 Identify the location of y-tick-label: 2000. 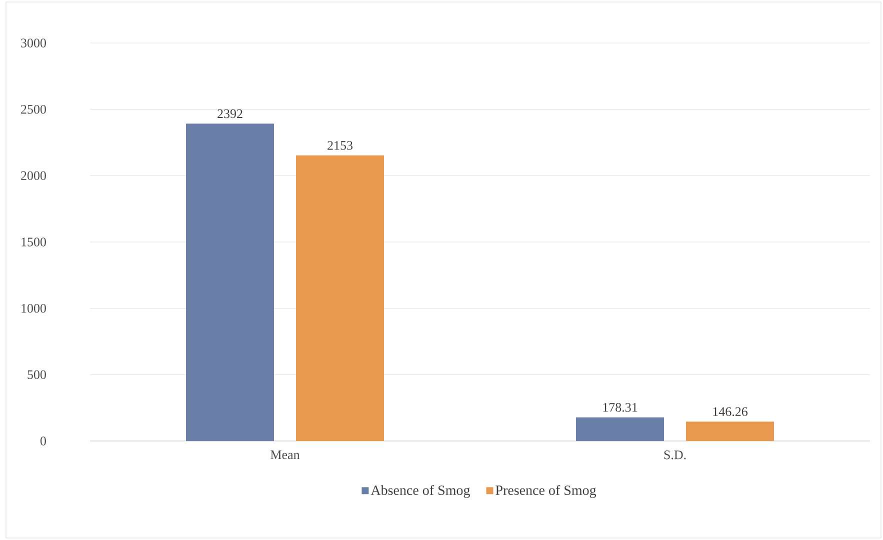
(33, 175).